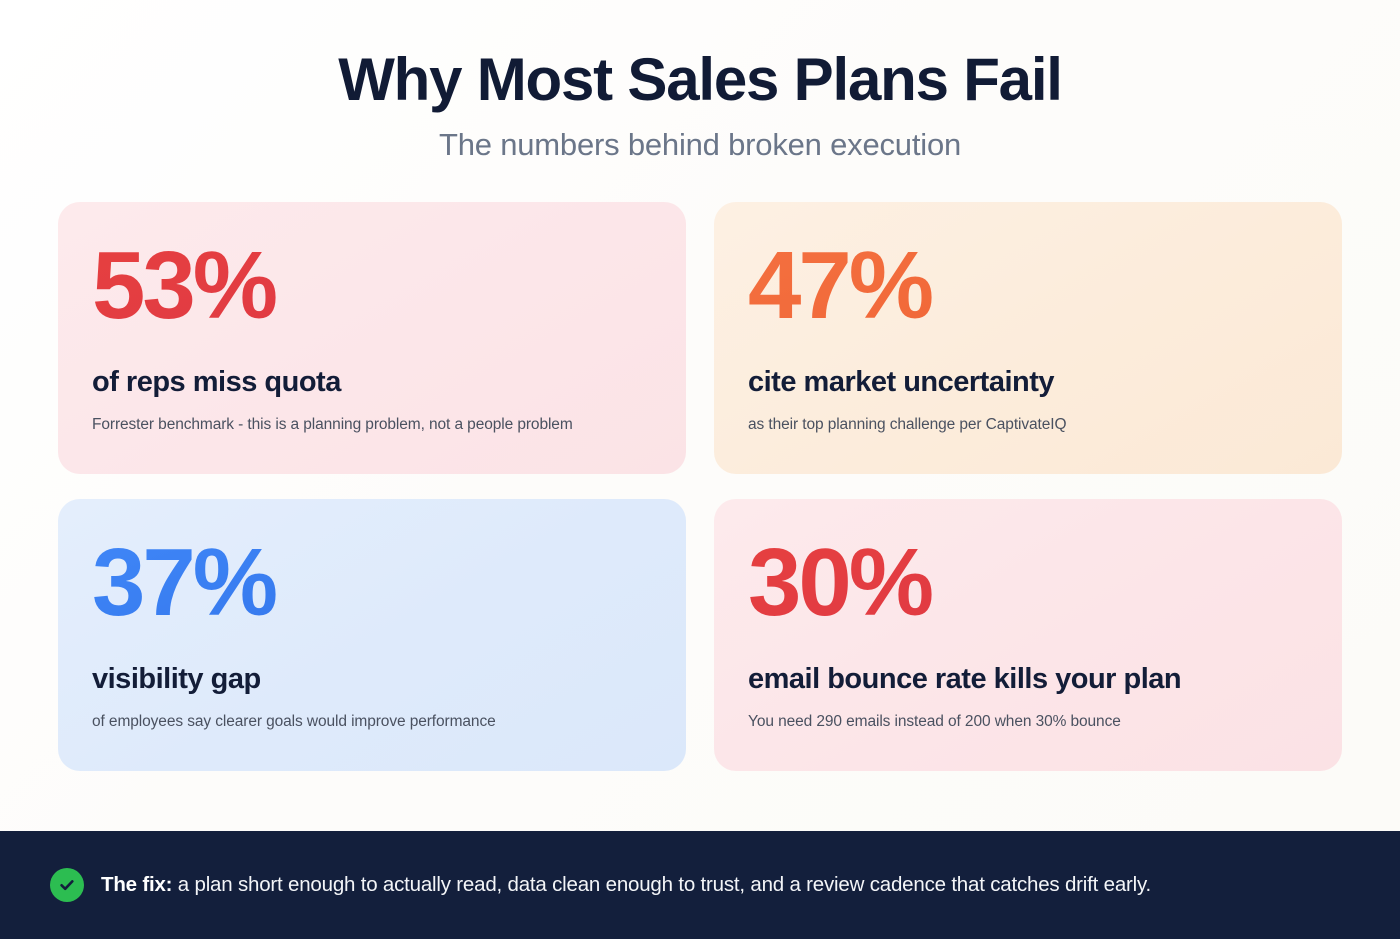 The width and height of the screenshot is (1400, 939). What do you see at coordinates (1028, 285) in the screenshot?
I see `stat-value: 47%` at bounding box center [1028, 285].